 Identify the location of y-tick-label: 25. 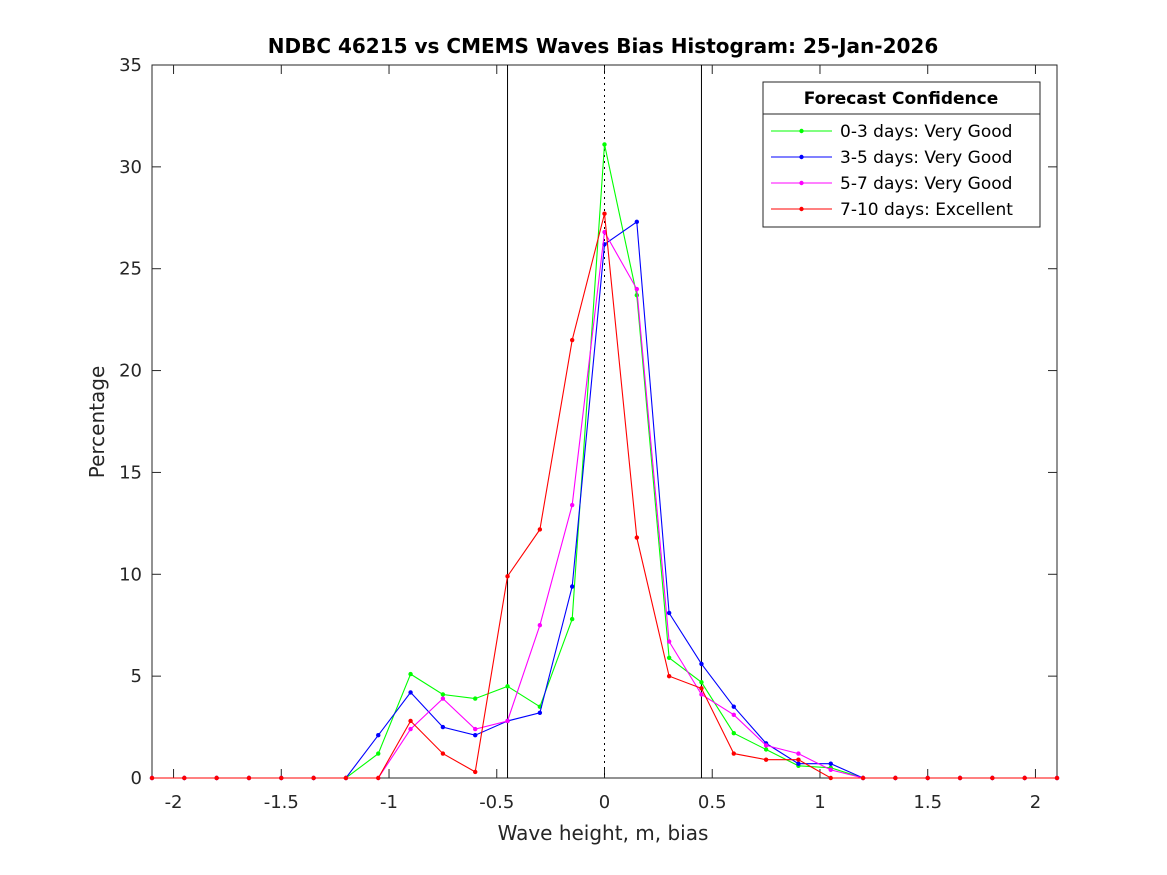
(130, 269).